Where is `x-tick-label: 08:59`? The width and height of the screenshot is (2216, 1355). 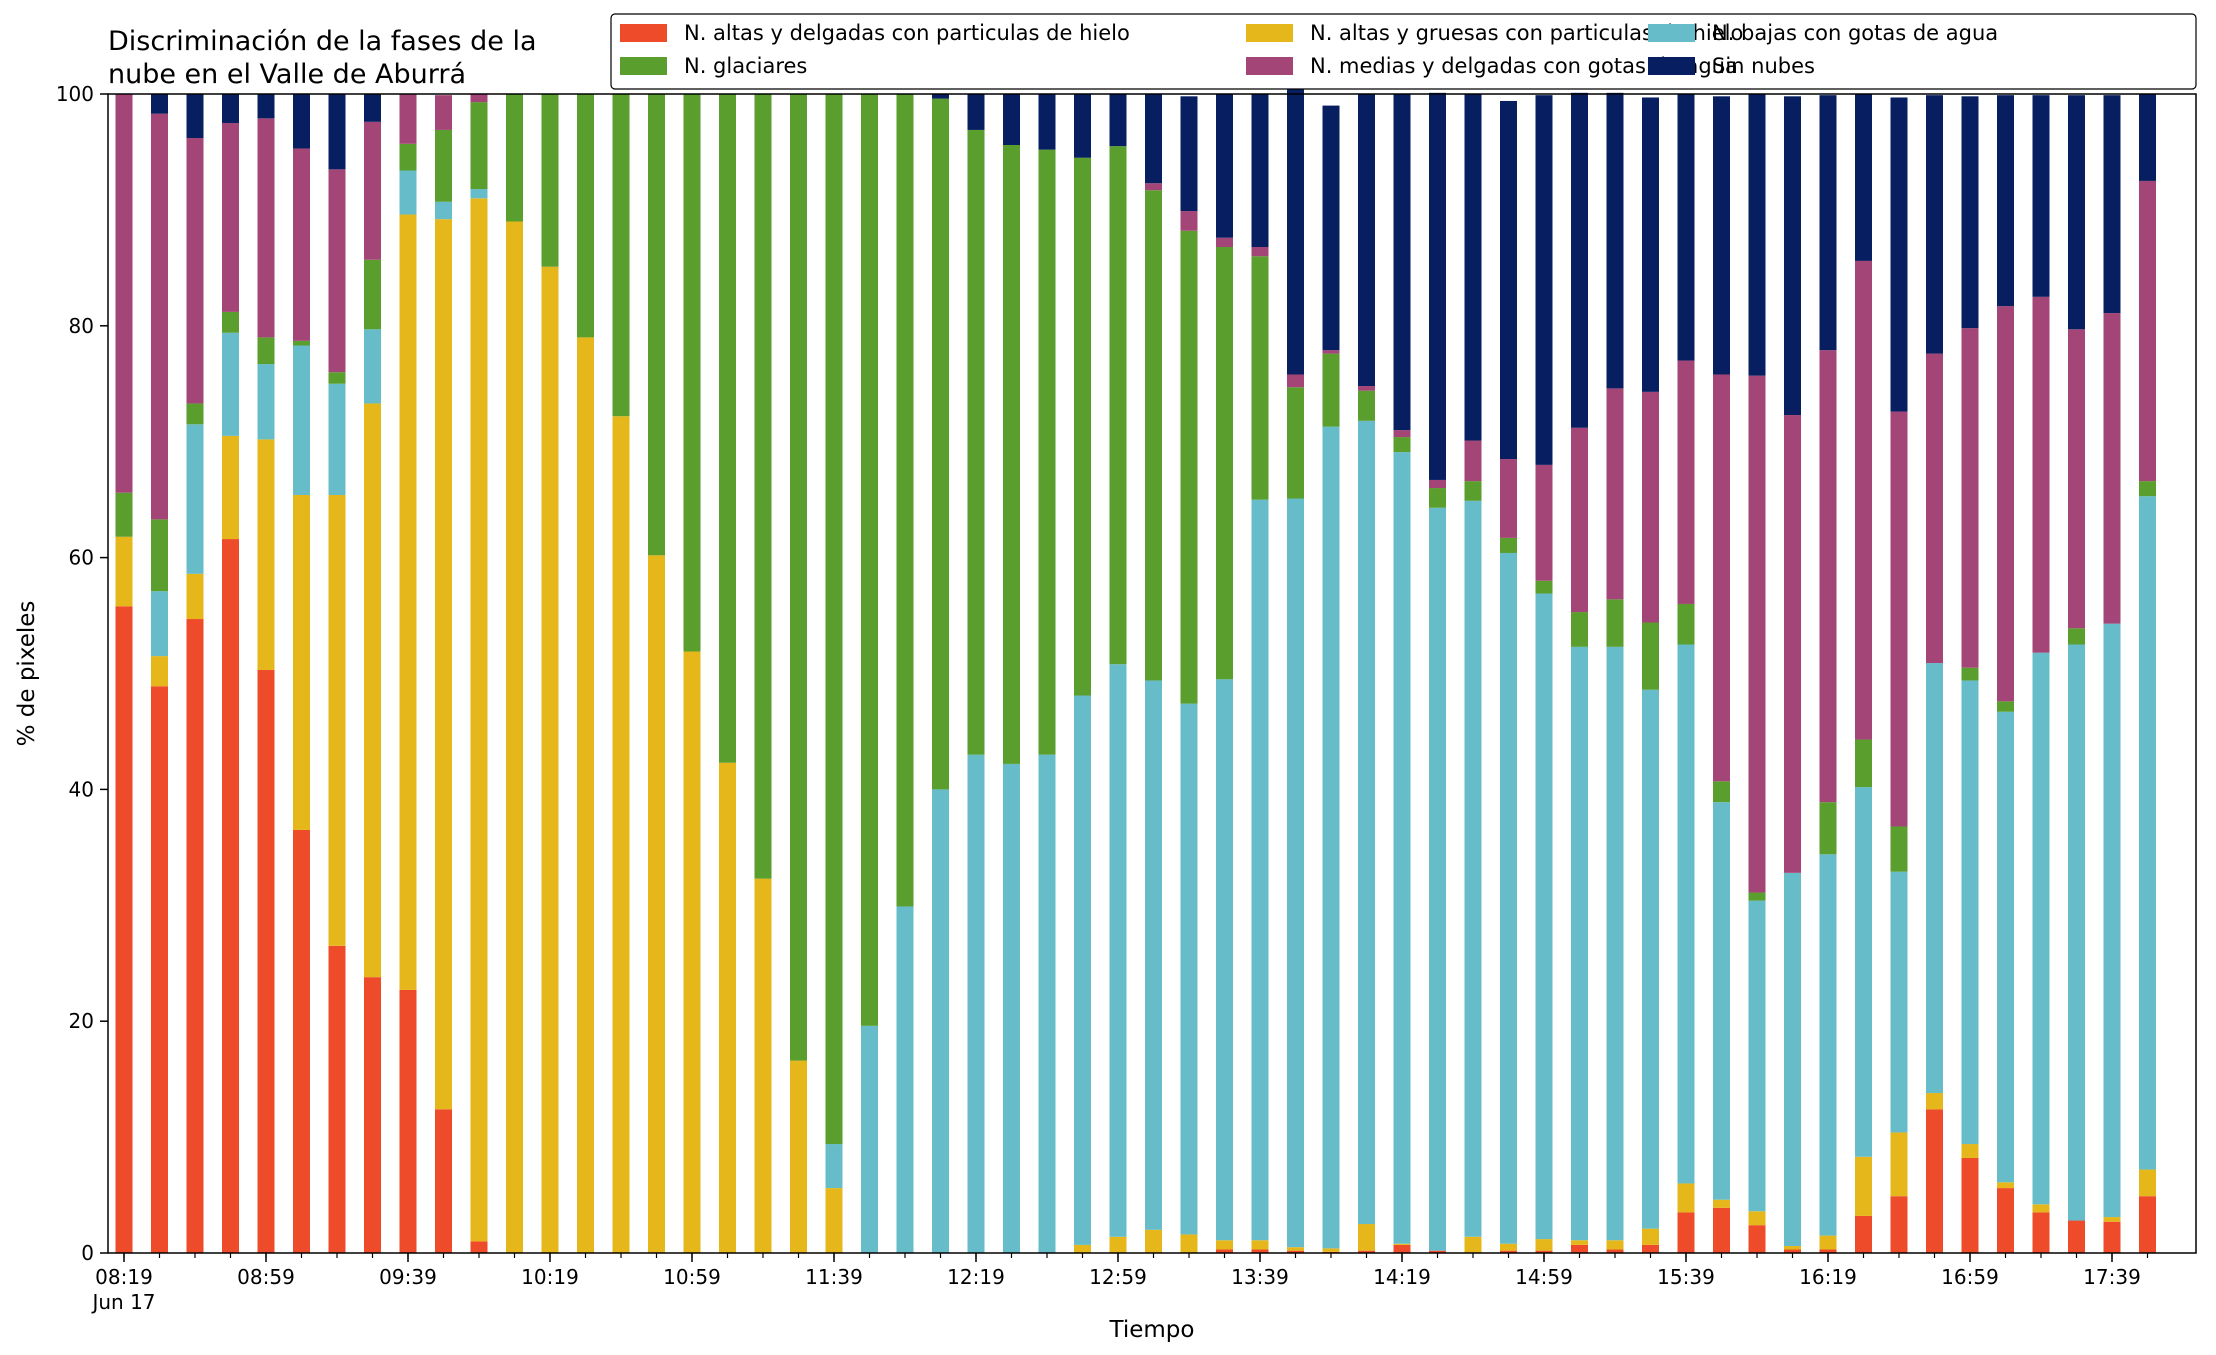 x-tick-label: 08:59 is located at coordinates (266, 1277).